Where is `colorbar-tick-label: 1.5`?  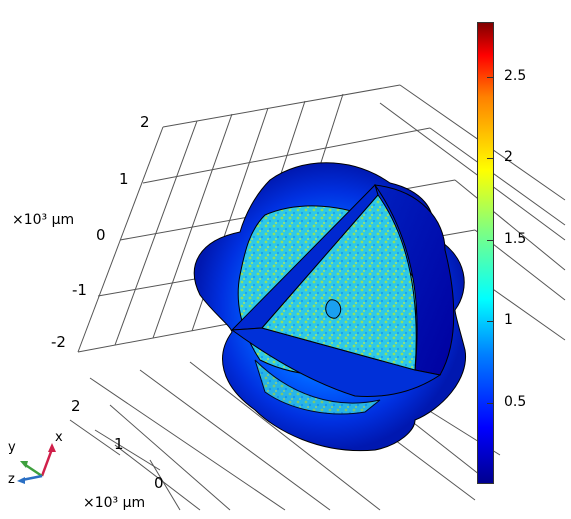
colorbar-tick-label: 1.5 is located at coordinates (515, 239).